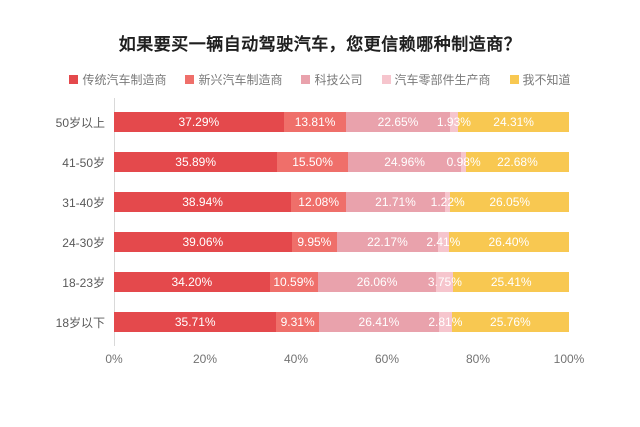  I want to click on bar-segment: 10.59%, so click(293, 282).